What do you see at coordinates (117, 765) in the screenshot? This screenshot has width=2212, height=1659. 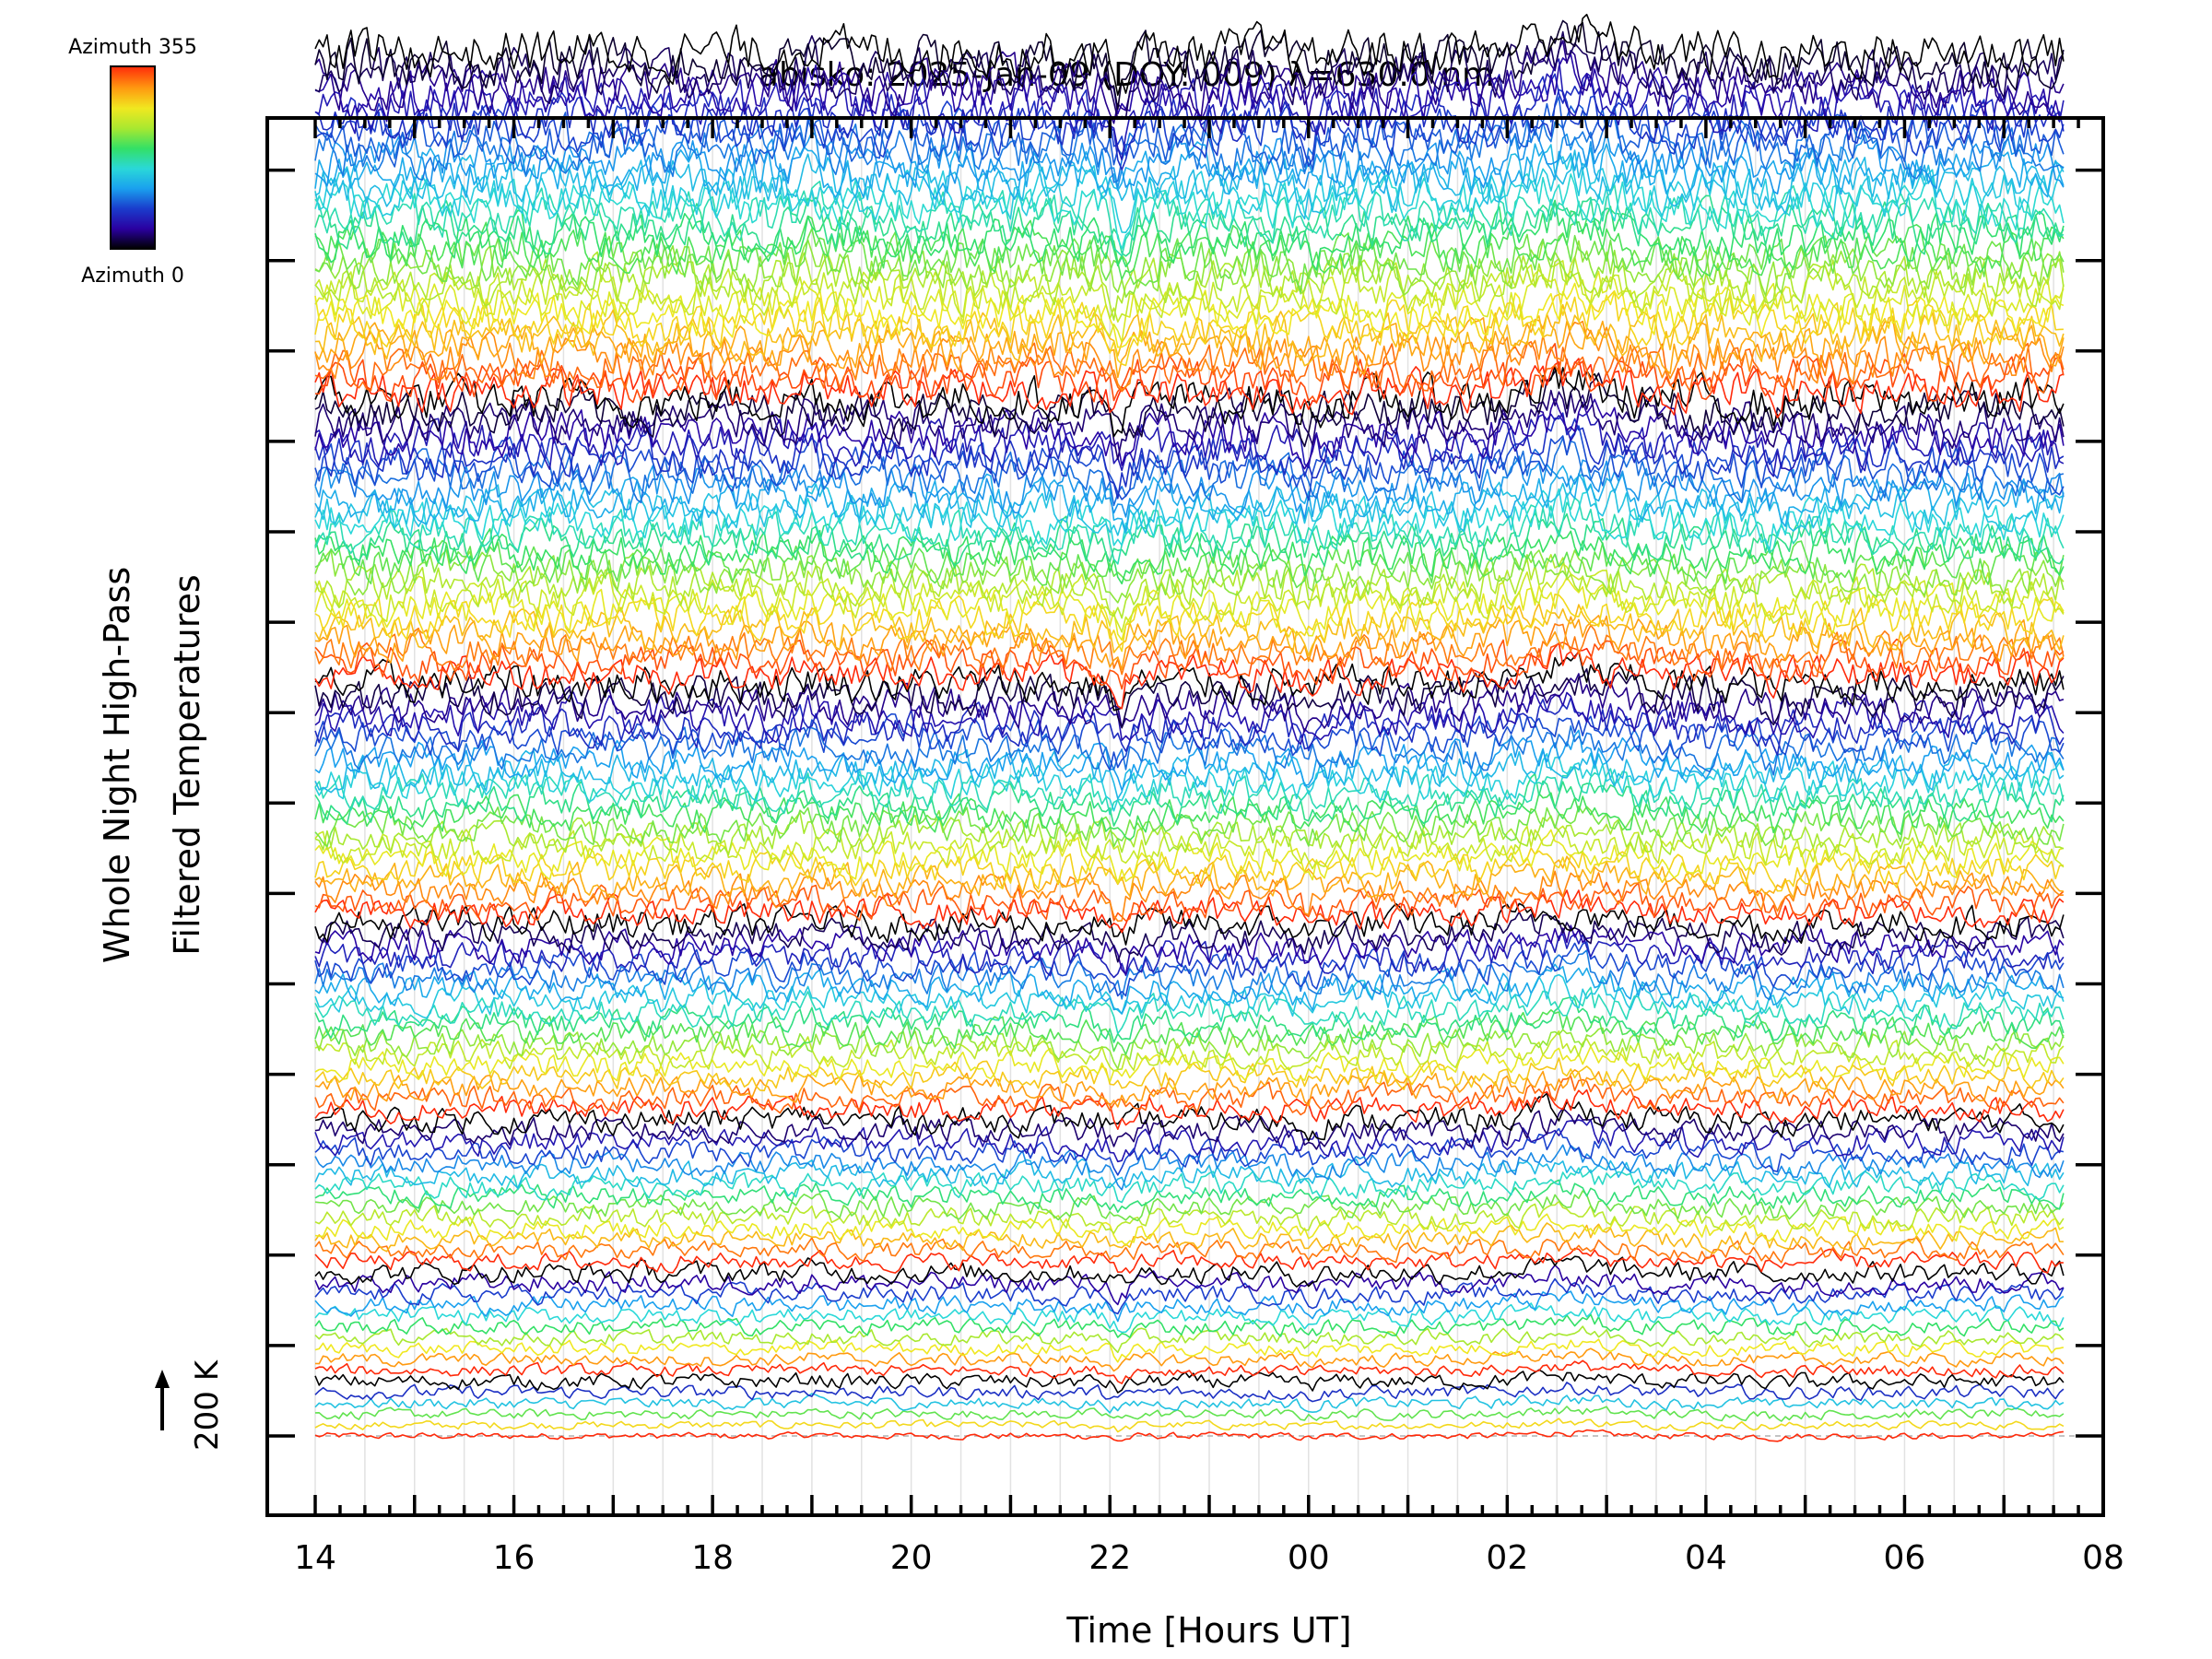 I see `y-axis-label-line1: Whole Night High-Pass` at bounding box center [117, 765].